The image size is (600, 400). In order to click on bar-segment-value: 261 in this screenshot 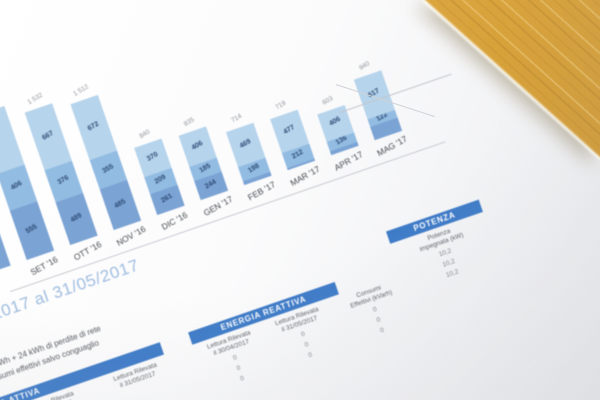, I will do `click(167, 198)`.